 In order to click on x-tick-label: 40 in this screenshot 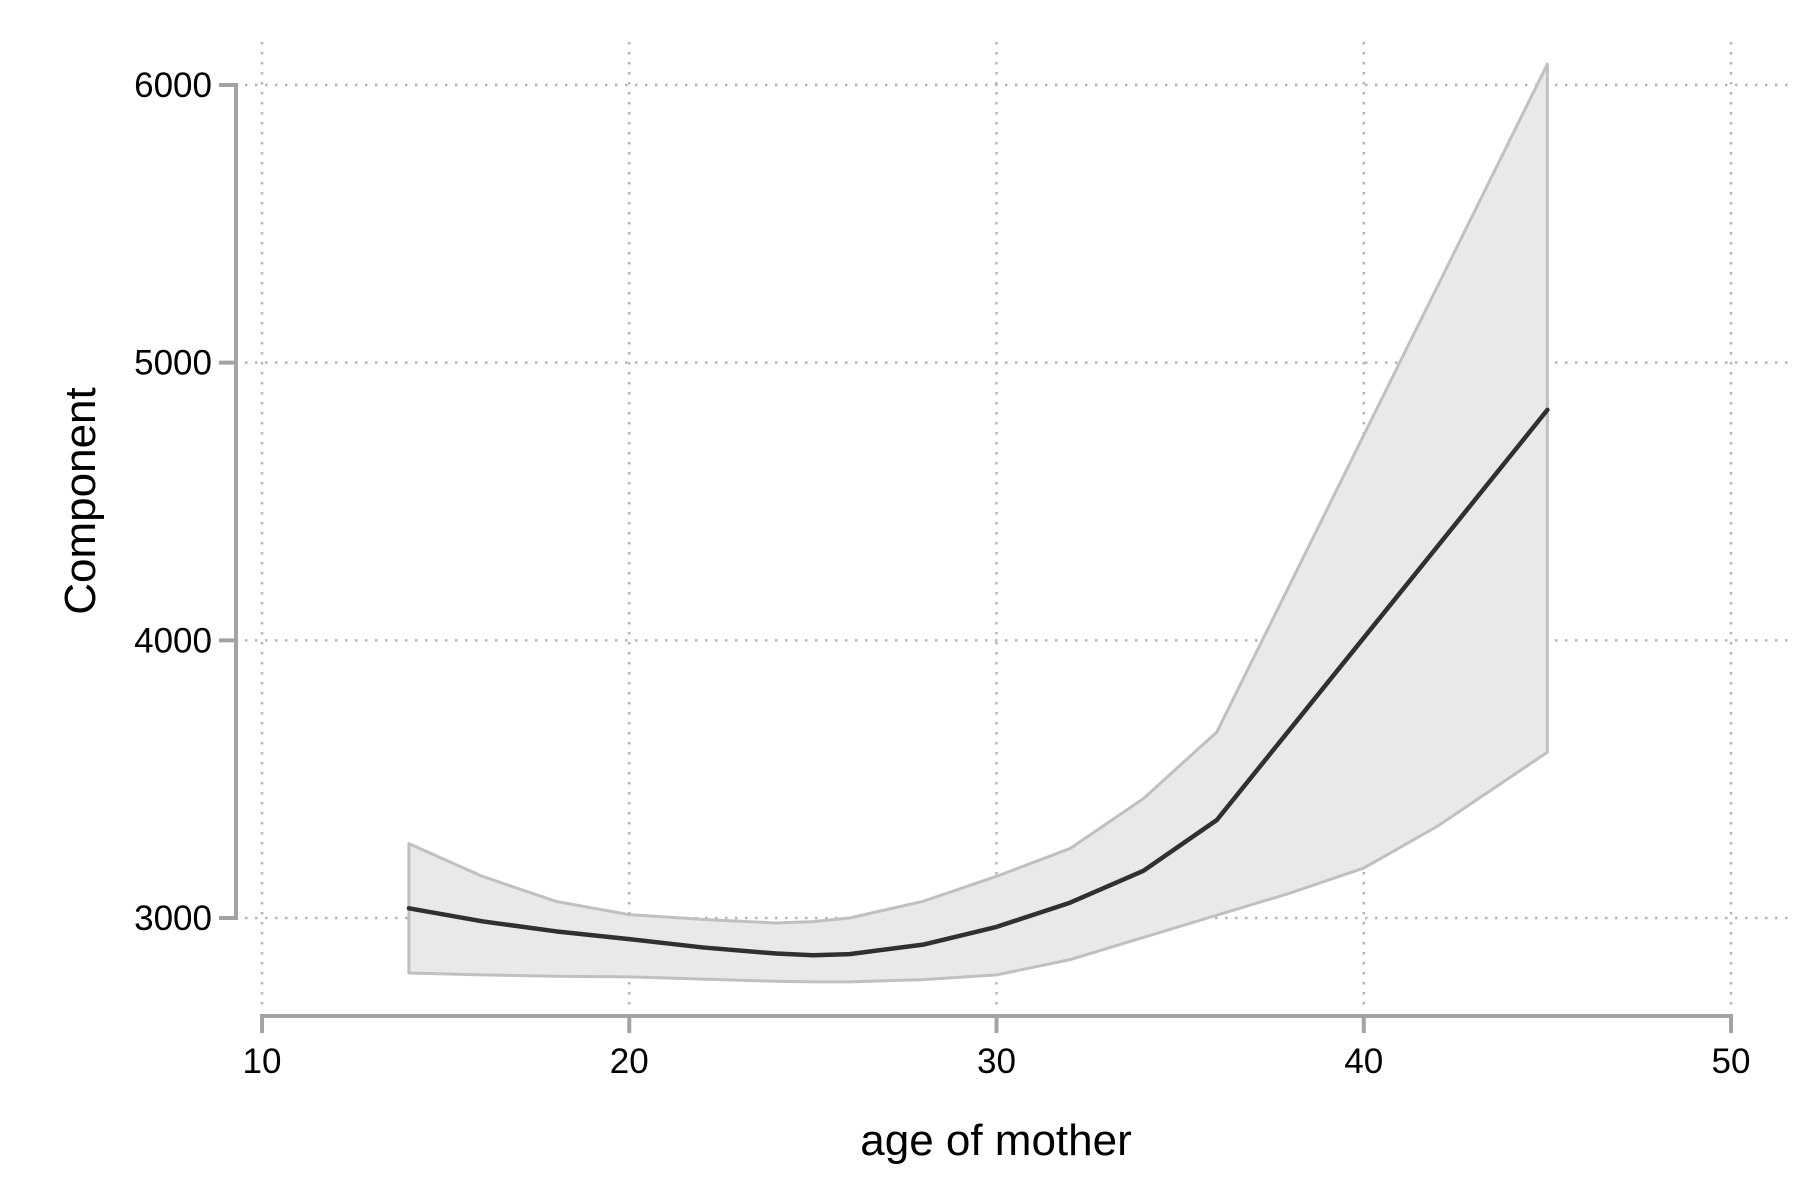, I will do `click(1363, 1061)`.